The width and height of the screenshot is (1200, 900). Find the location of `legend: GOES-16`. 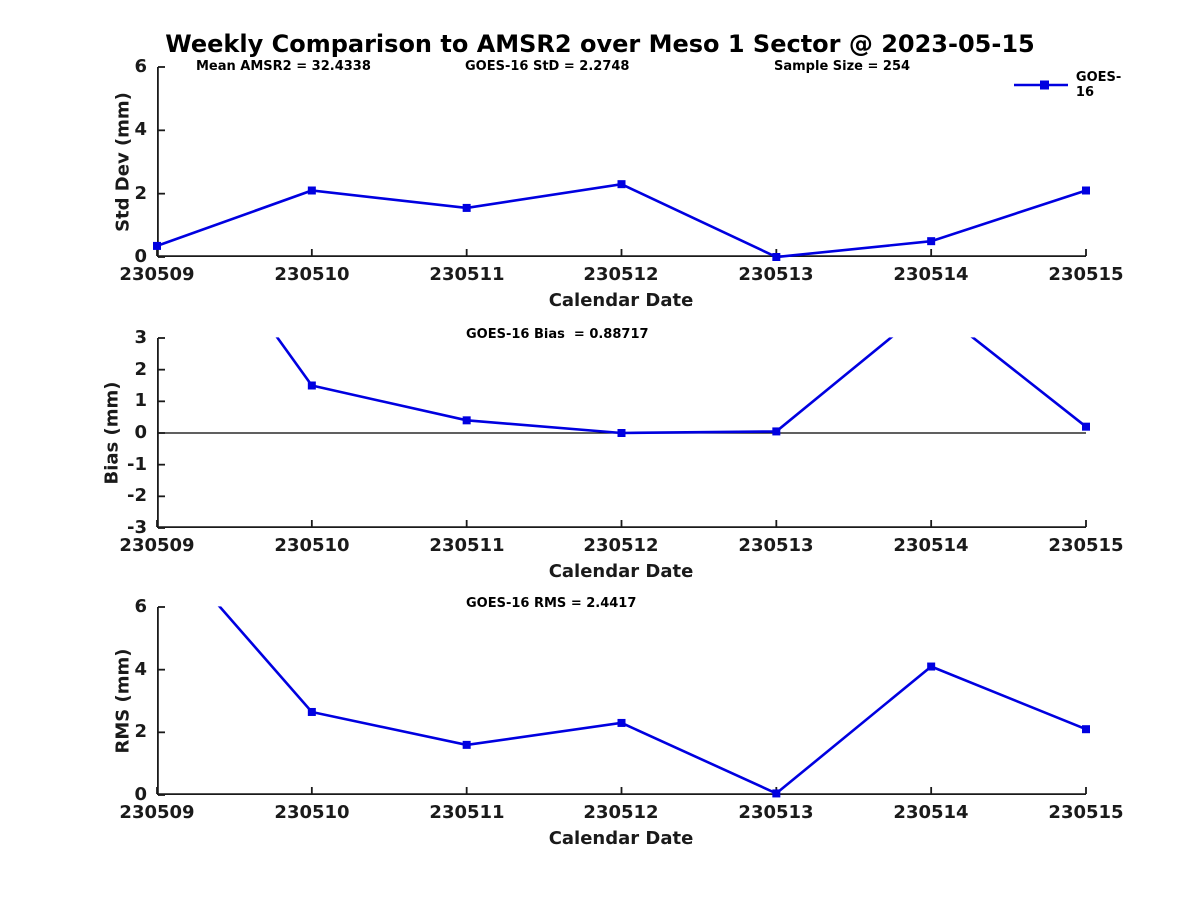

legend: GOES-16 is located at coordinates (1071, 85).